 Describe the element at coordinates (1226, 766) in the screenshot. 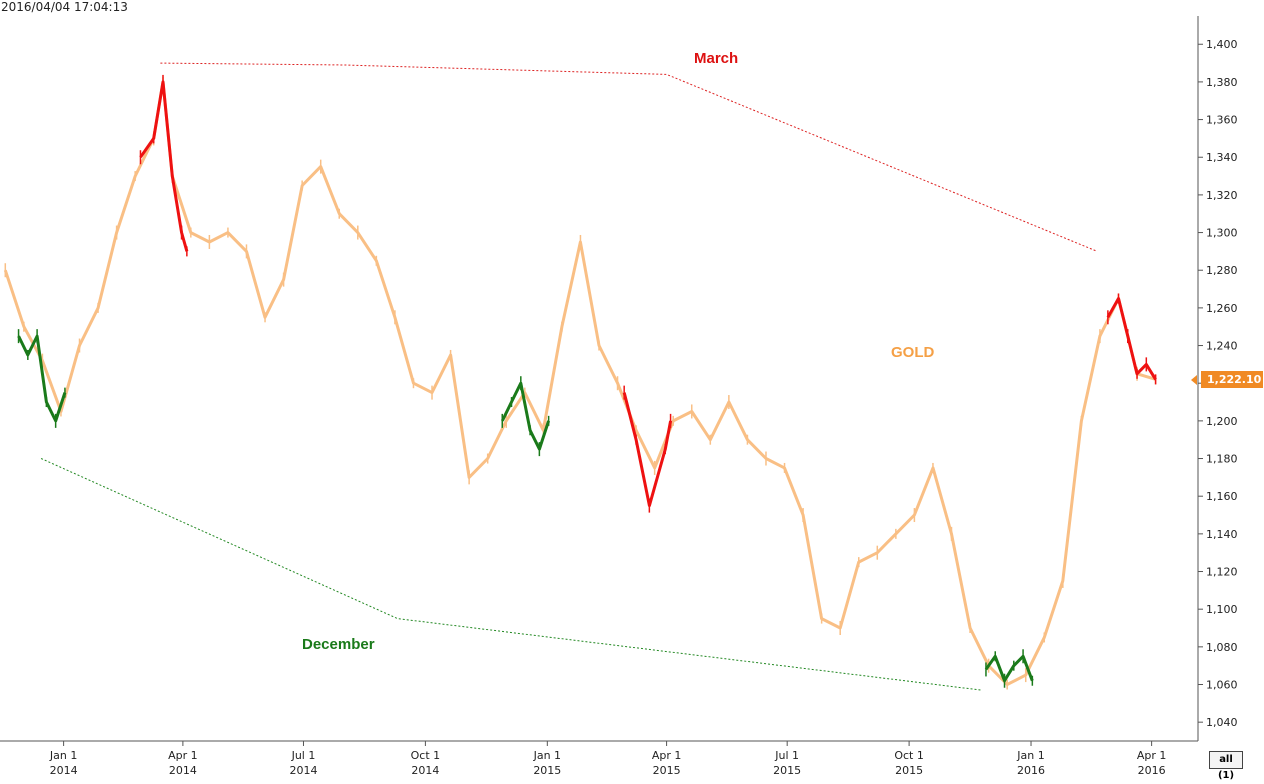

I see `range-all-button: all (1)` at that location.